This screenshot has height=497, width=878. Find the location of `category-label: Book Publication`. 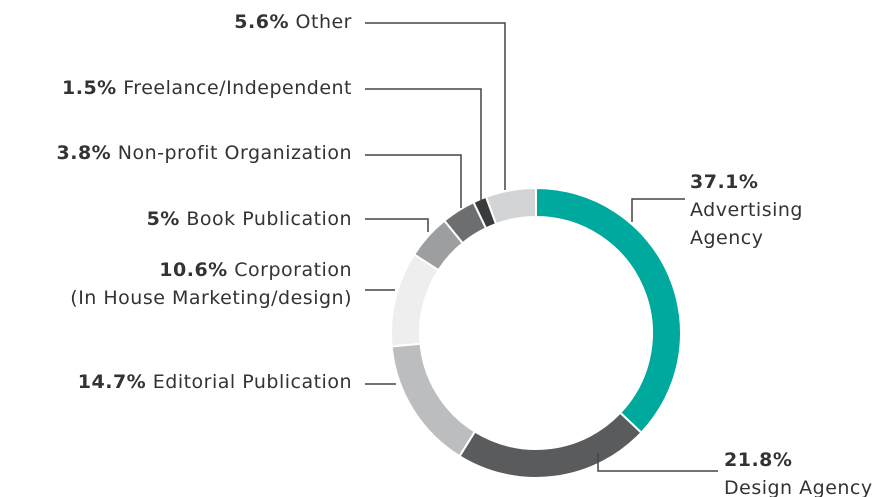

category-label: Book Publication is located at coordinates (269, 219).